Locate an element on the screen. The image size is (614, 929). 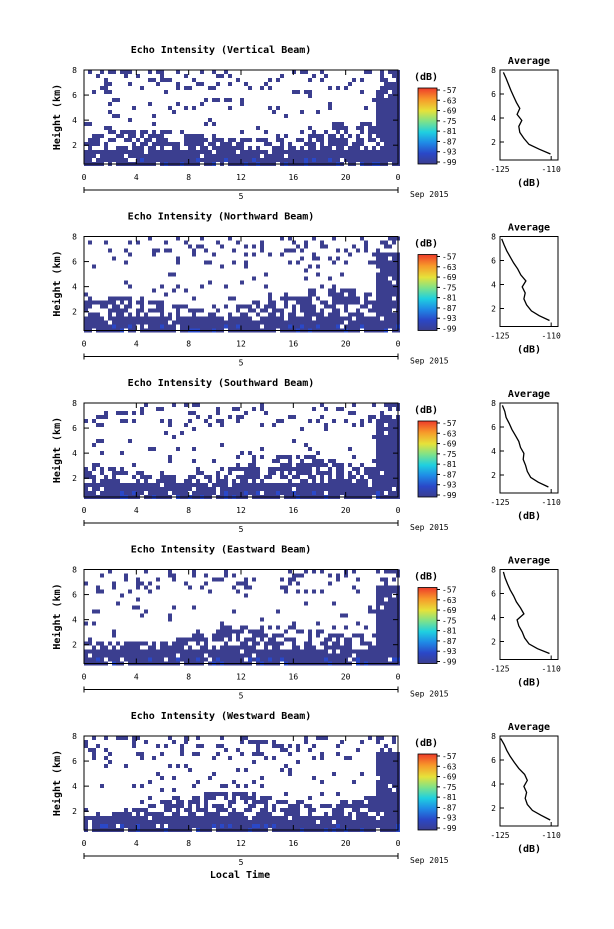
average-title: Average is located at coordinates (529, 228).